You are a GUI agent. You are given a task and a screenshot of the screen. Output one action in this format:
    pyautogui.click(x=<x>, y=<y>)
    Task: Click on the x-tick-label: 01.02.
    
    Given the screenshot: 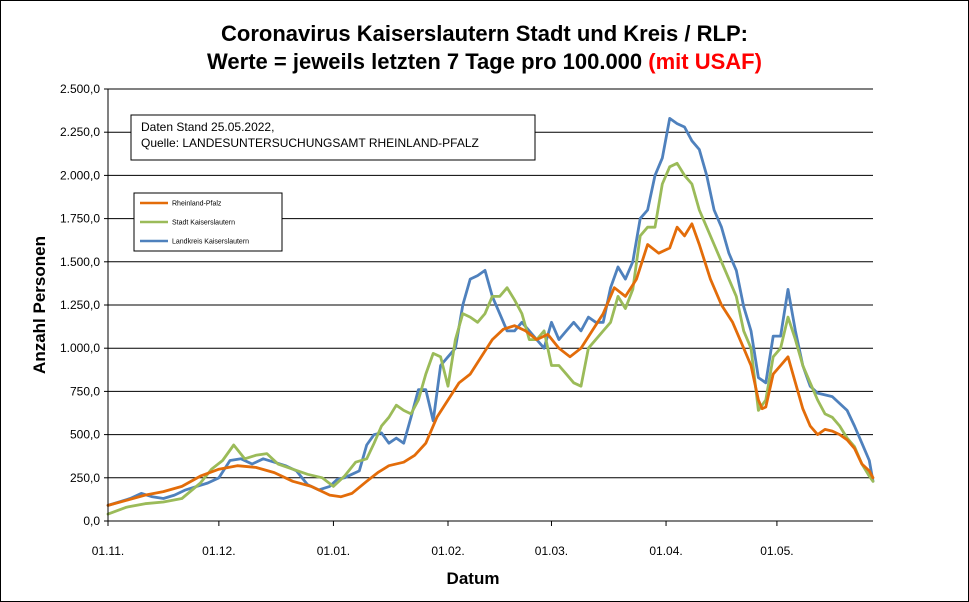 What is the action you would take?
    pyautogui.click(x=447, y=551)
    